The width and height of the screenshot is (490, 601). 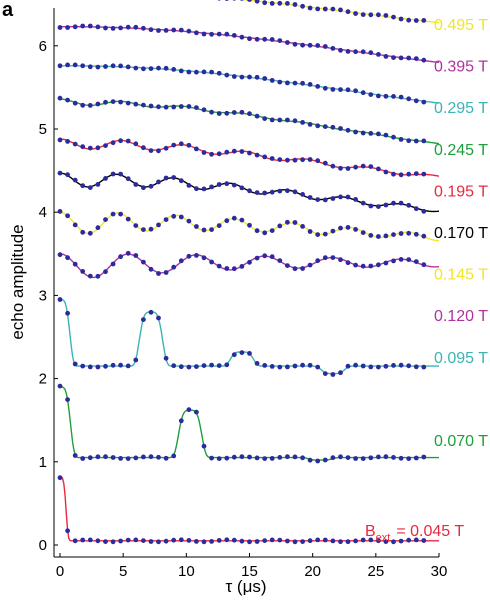 What do you see at coordinates (383, 538) in the screenshot?
I see `bext-subscript: ext` at bounding box center [383, 538].